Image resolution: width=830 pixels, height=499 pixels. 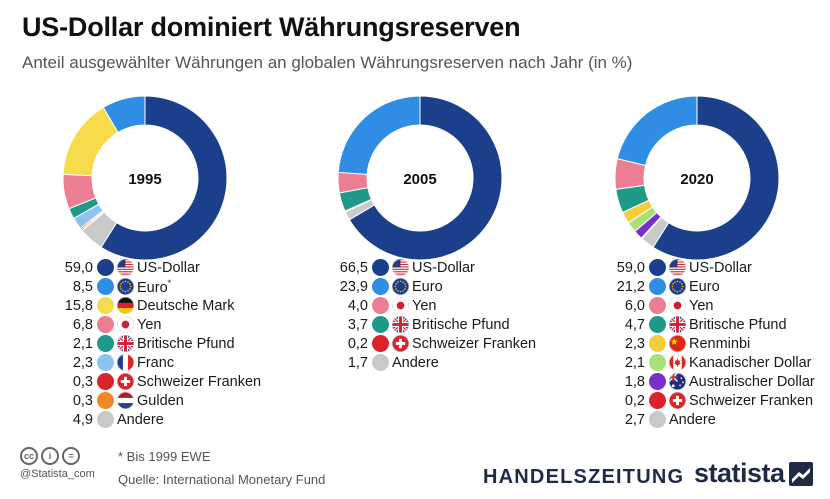 I want to click on flag-de-icon, so click(x=125, y=305).